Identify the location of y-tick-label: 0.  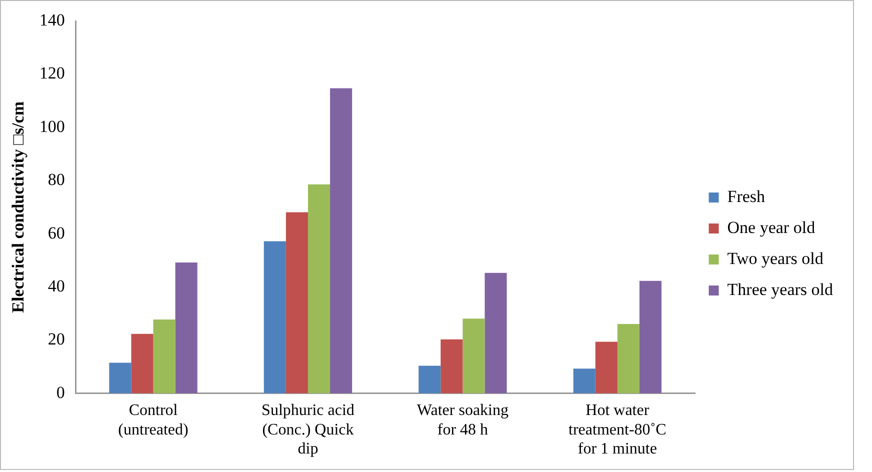
(60, 392).